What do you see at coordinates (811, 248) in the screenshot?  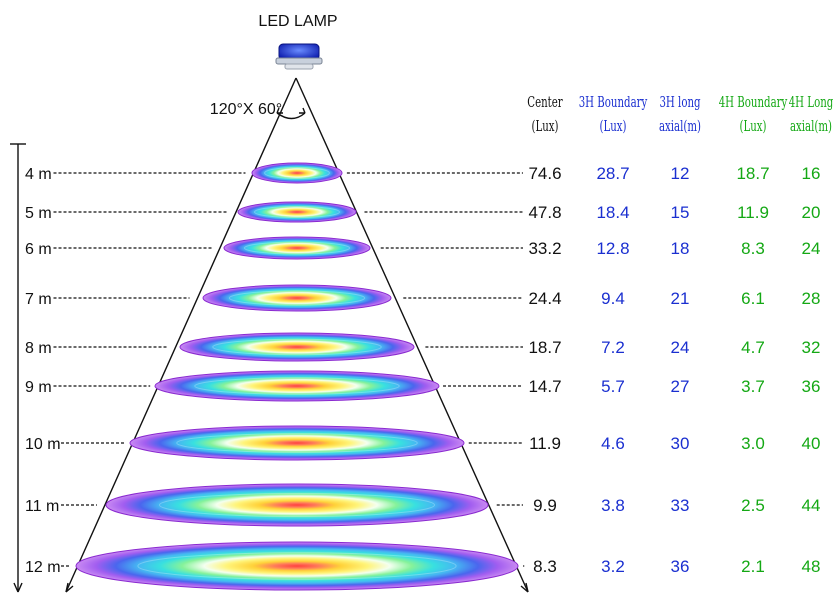 I see `value-l4: 24` at bounding box center [811, 248].